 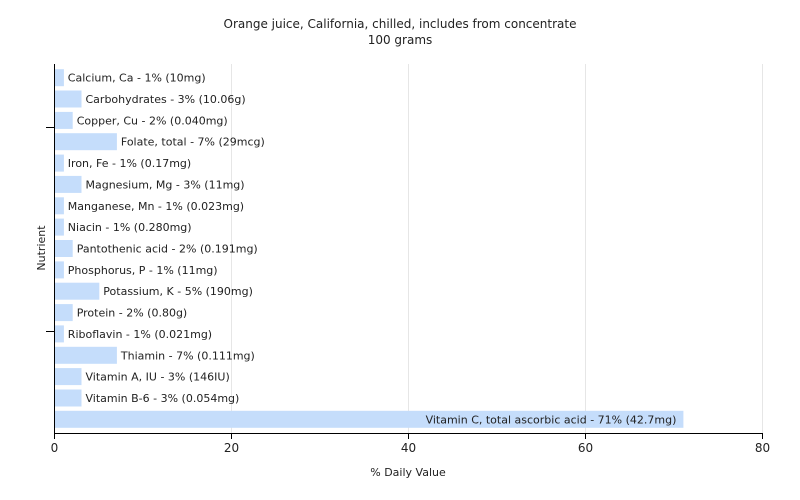 I want to click on x-axis-title: % Daily Value, so click(x=408, y=472).